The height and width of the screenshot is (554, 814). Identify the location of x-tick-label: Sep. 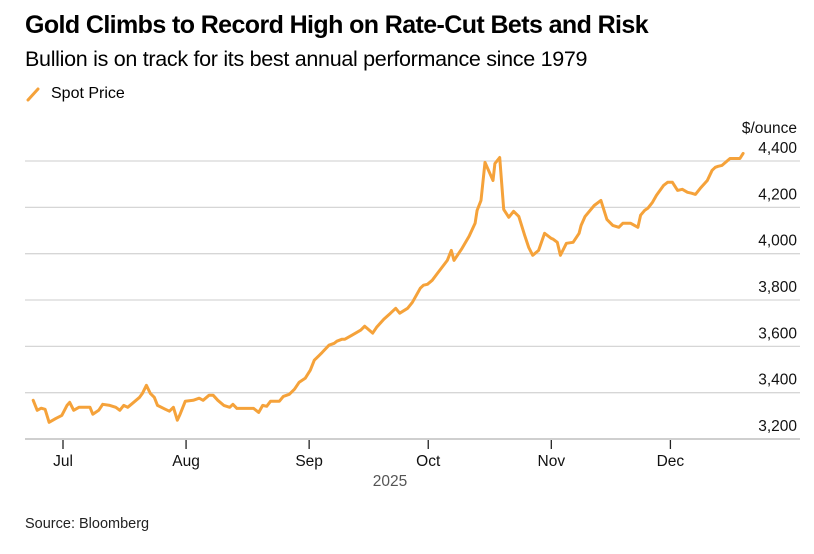
(309, 461).